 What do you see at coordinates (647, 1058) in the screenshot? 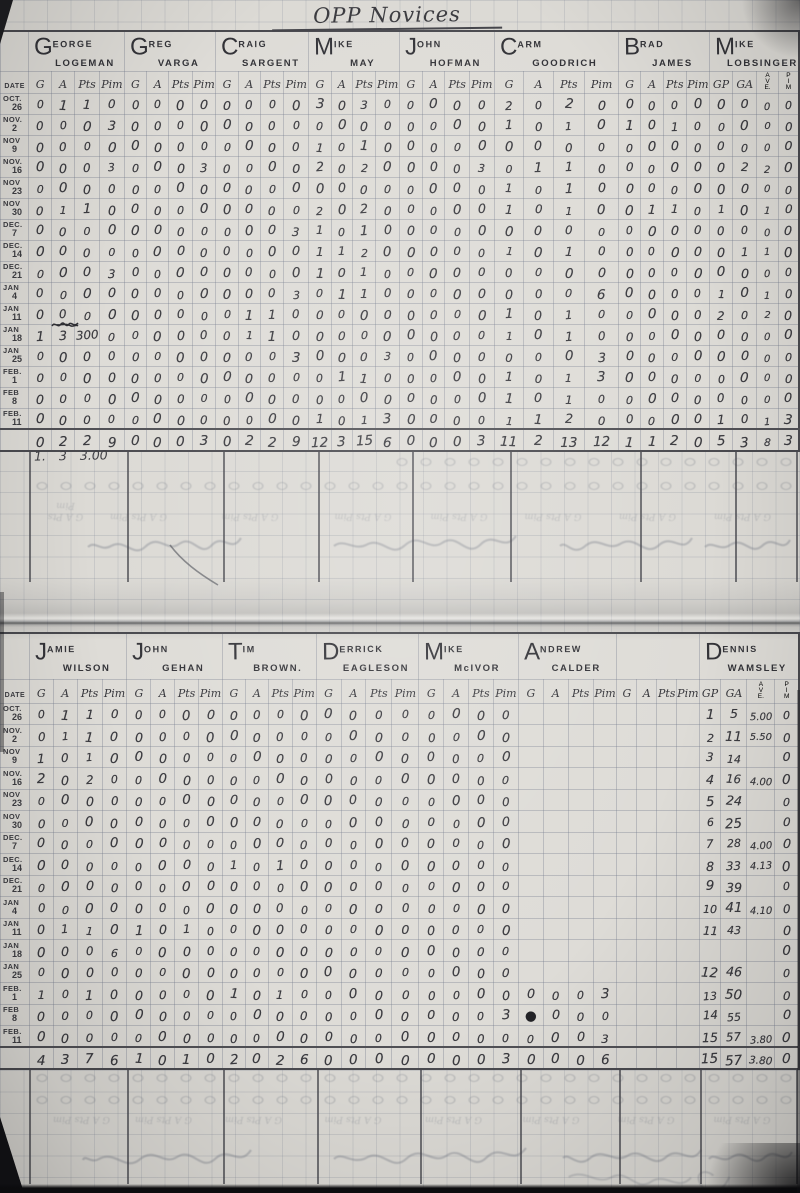
I see `total-stat-cell` at bounding box center [647, 1058].